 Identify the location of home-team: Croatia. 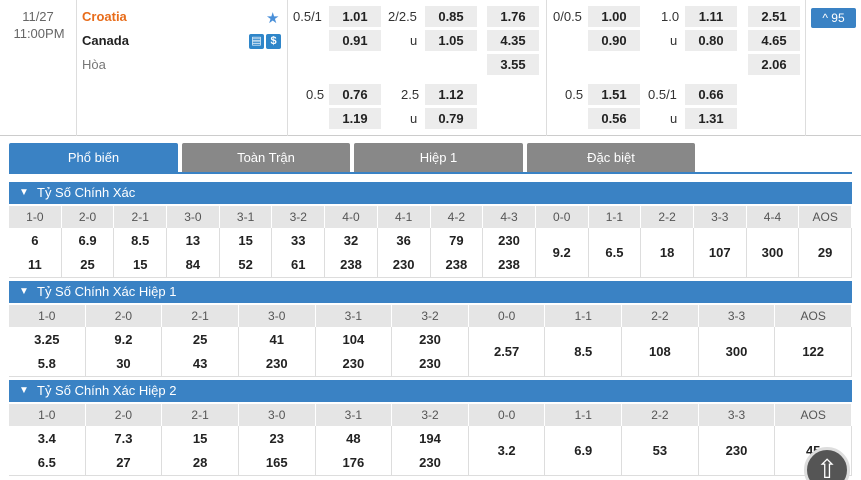
(104, 16).